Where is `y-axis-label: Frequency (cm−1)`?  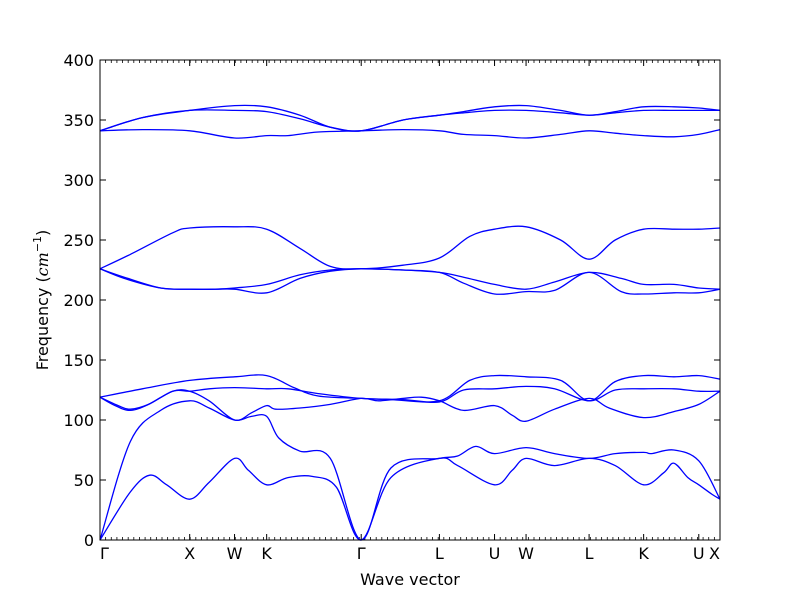 y-axis-label: Frequency (cm−1) is located at coordinates (41, 300).